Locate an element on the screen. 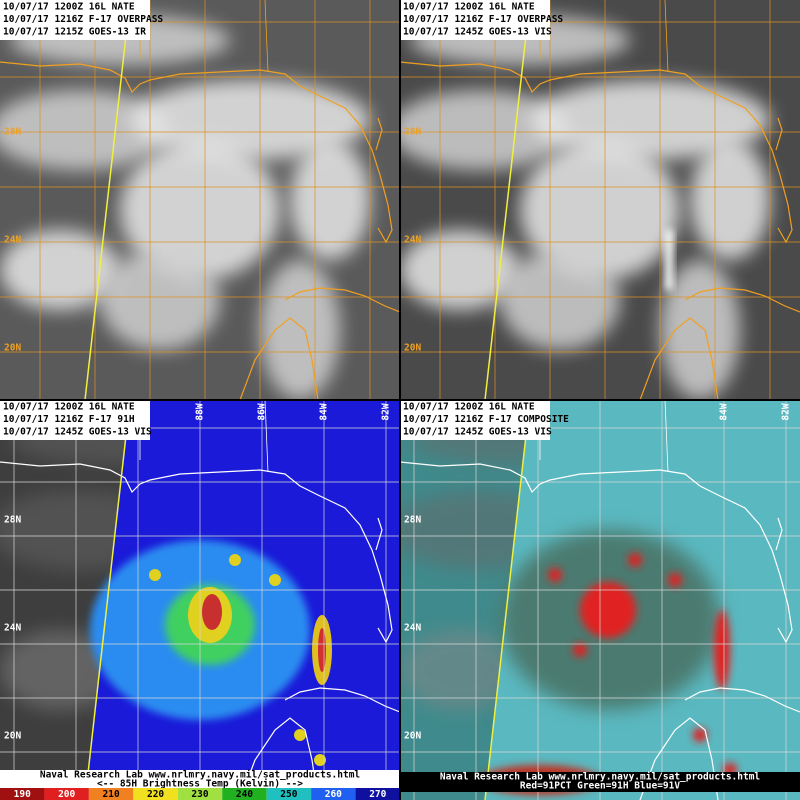 The width and height of the screenshot is (800, 800). lon-label: 88W is located at coordinates (200, 411).